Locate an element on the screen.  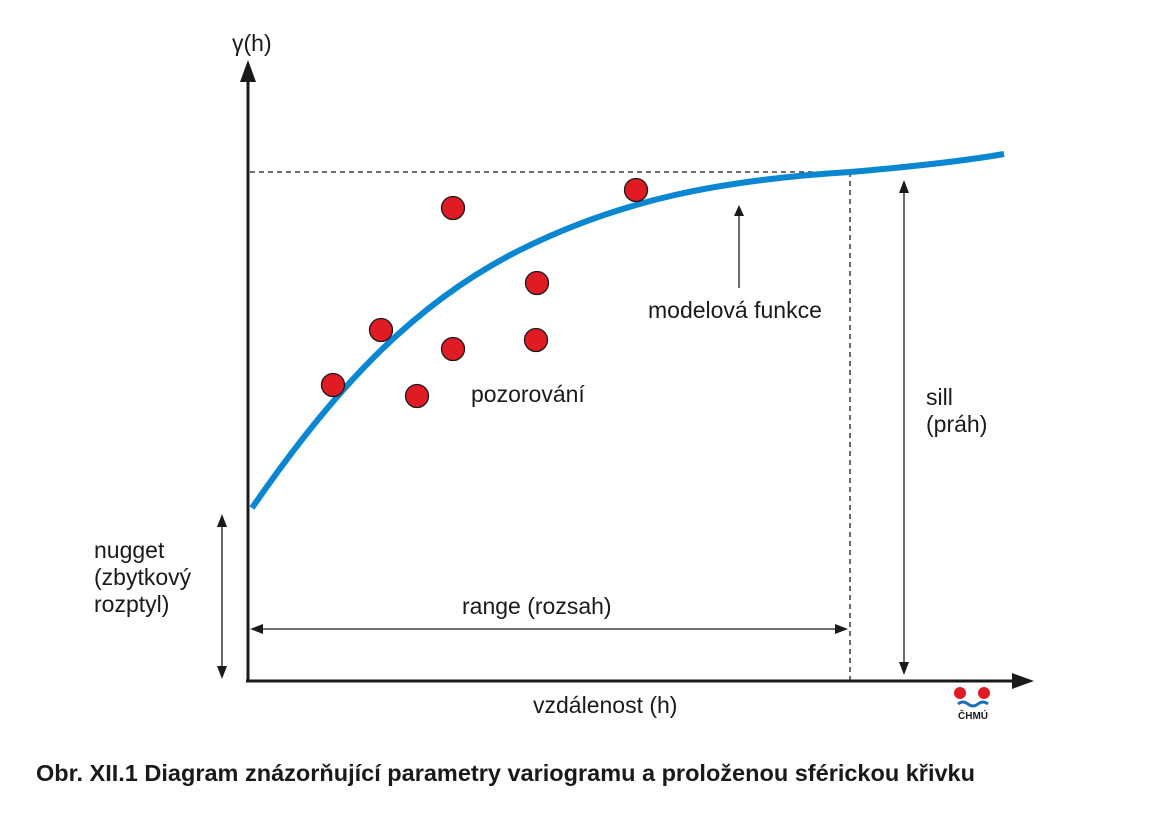
chmu-logo-mark is located at coordinates (972, 697).